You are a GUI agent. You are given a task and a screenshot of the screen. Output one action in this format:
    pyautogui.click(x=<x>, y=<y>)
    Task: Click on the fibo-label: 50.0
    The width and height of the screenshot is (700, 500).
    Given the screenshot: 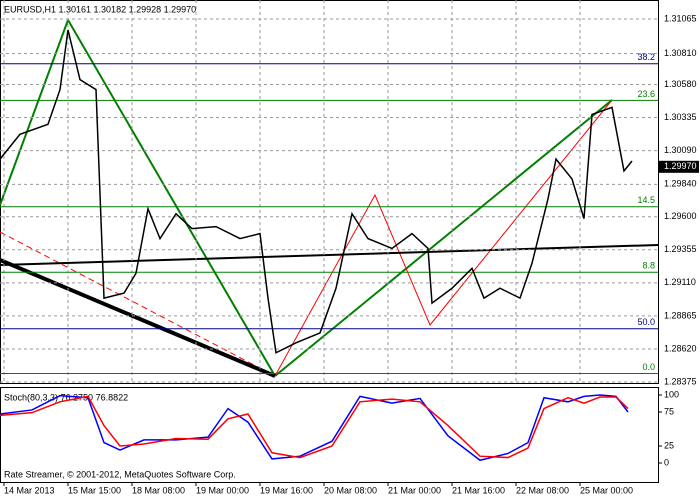 What is the action you would take?
    pyautogui.click(x=646, y=322)
    